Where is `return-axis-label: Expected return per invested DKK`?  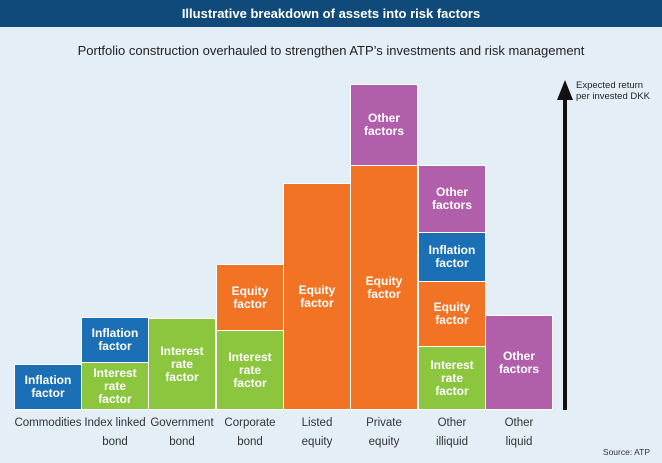 return-axis-label: Expected return per invested DKK is located at coordinates (613, 91).